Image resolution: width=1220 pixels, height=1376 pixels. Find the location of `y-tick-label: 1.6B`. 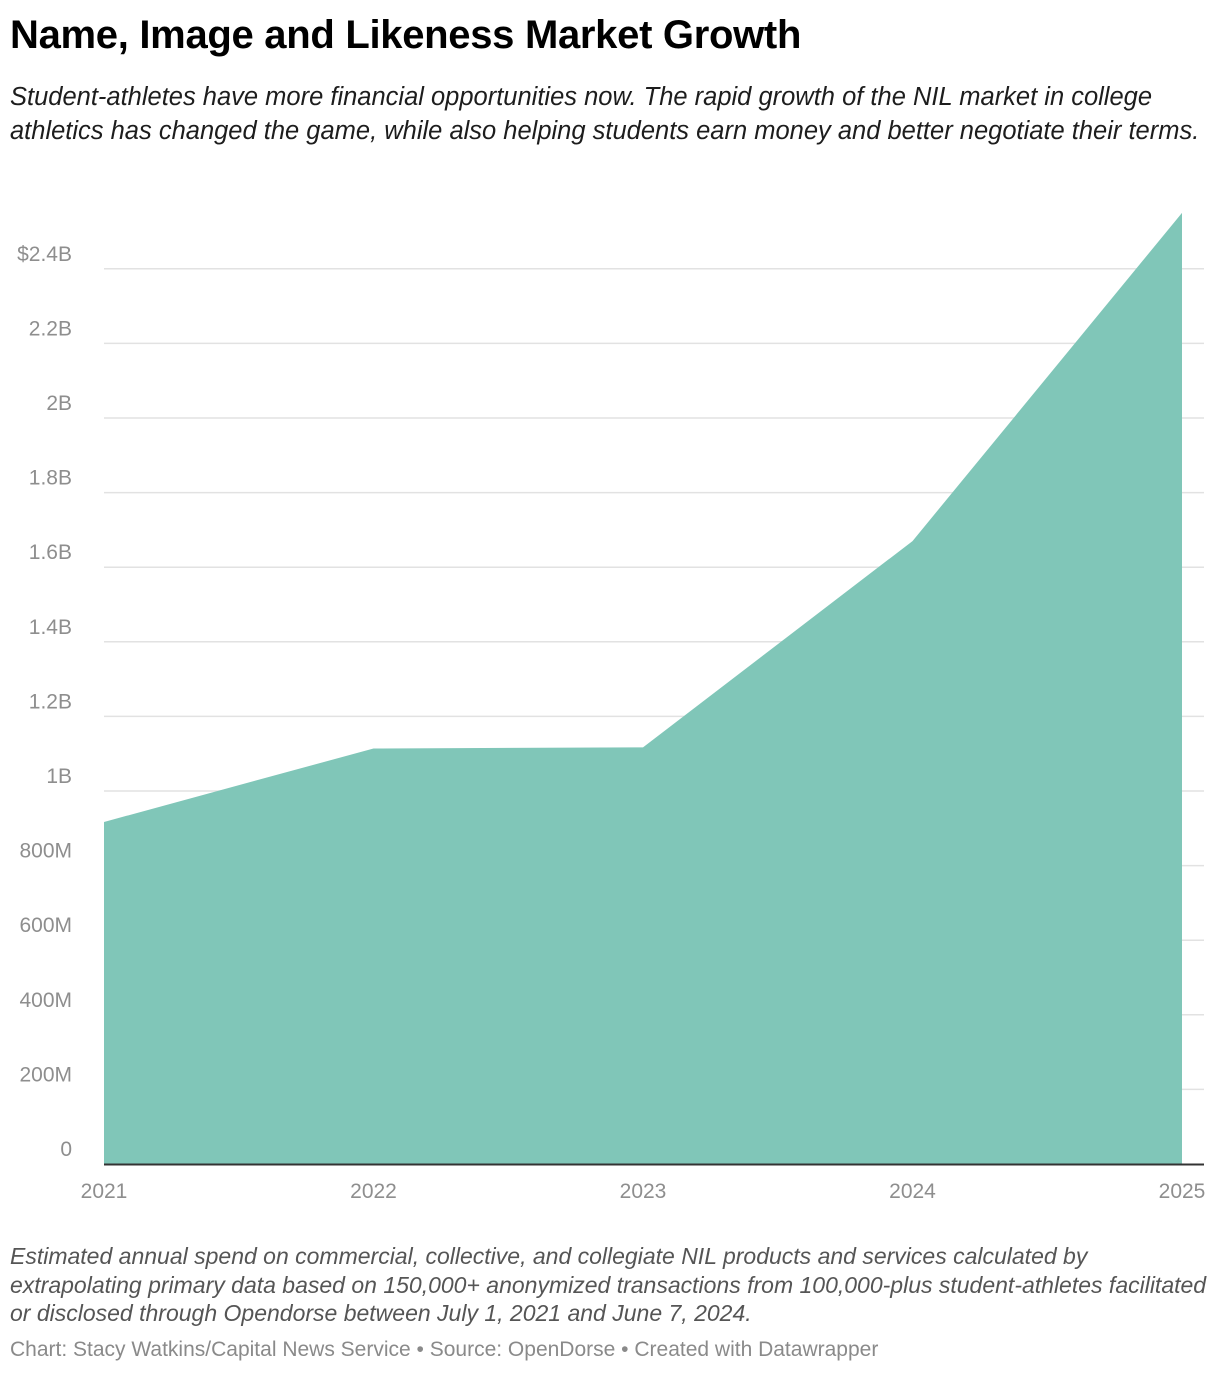

y-tick-label: 1.6B is located at coordinates (50, 552).